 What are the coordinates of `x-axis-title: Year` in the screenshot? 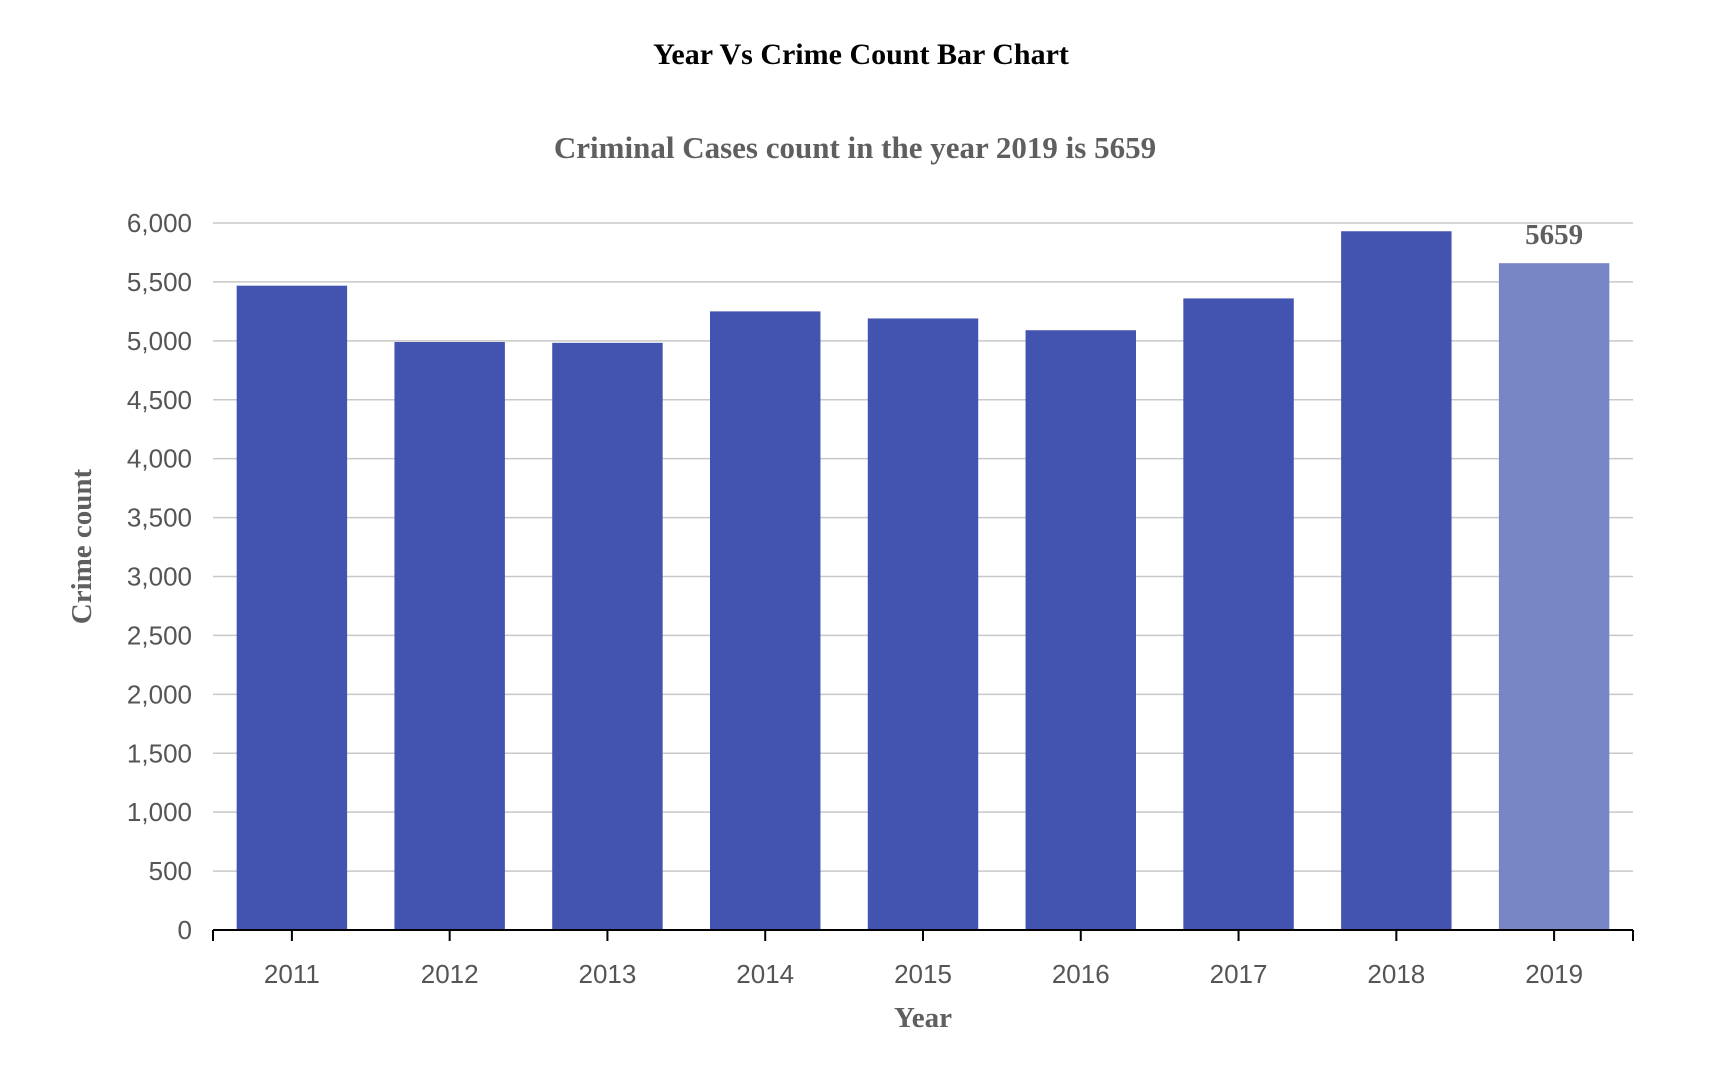 It's located at (923, 1018).